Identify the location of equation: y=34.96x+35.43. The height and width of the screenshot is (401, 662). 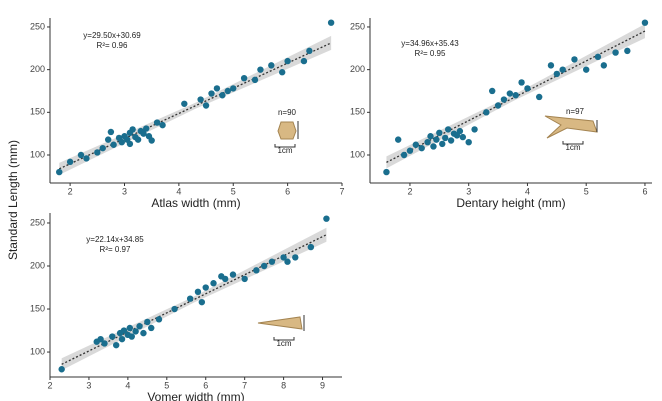
(430, 43).